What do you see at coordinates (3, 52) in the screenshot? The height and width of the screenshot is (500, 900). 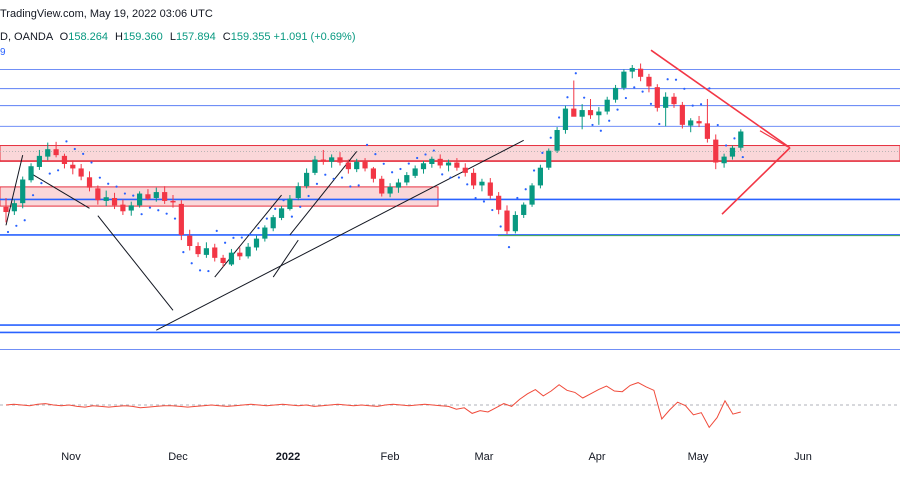 I see `indicator-marker: 9` at bounding box center [3, 52].